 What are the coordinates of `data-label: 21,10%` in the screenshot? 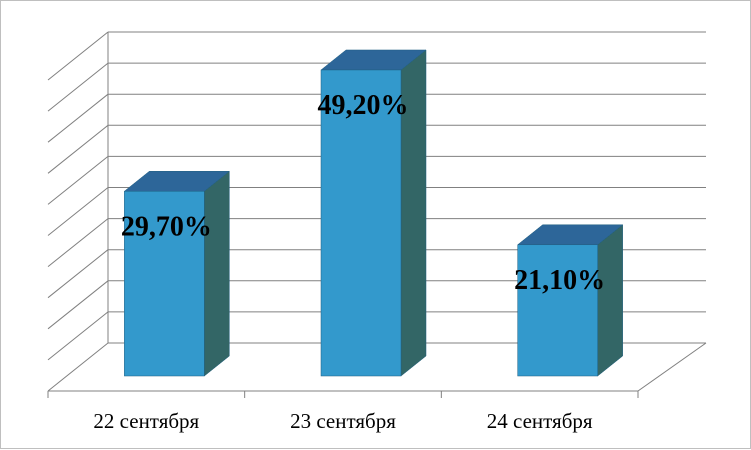 It's located at (559, 280).